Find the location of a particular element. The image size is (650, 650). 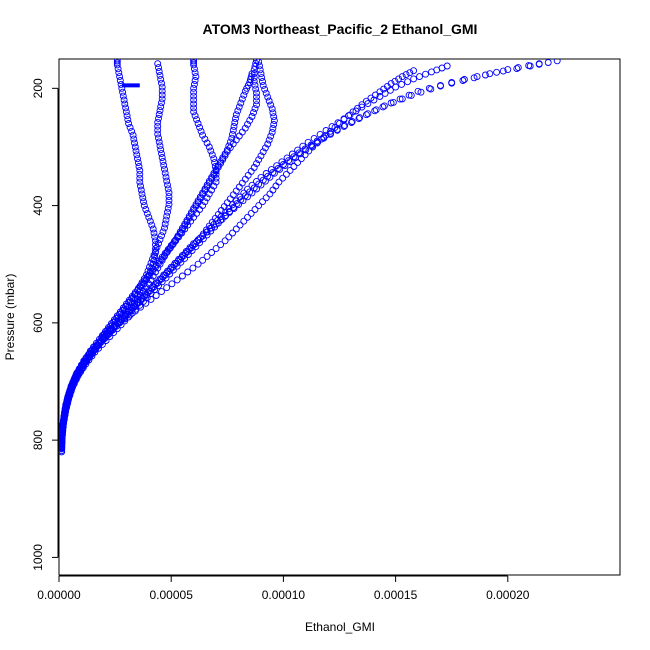

x-tick-label: 0.00020 is located at coordinates (508, 595).